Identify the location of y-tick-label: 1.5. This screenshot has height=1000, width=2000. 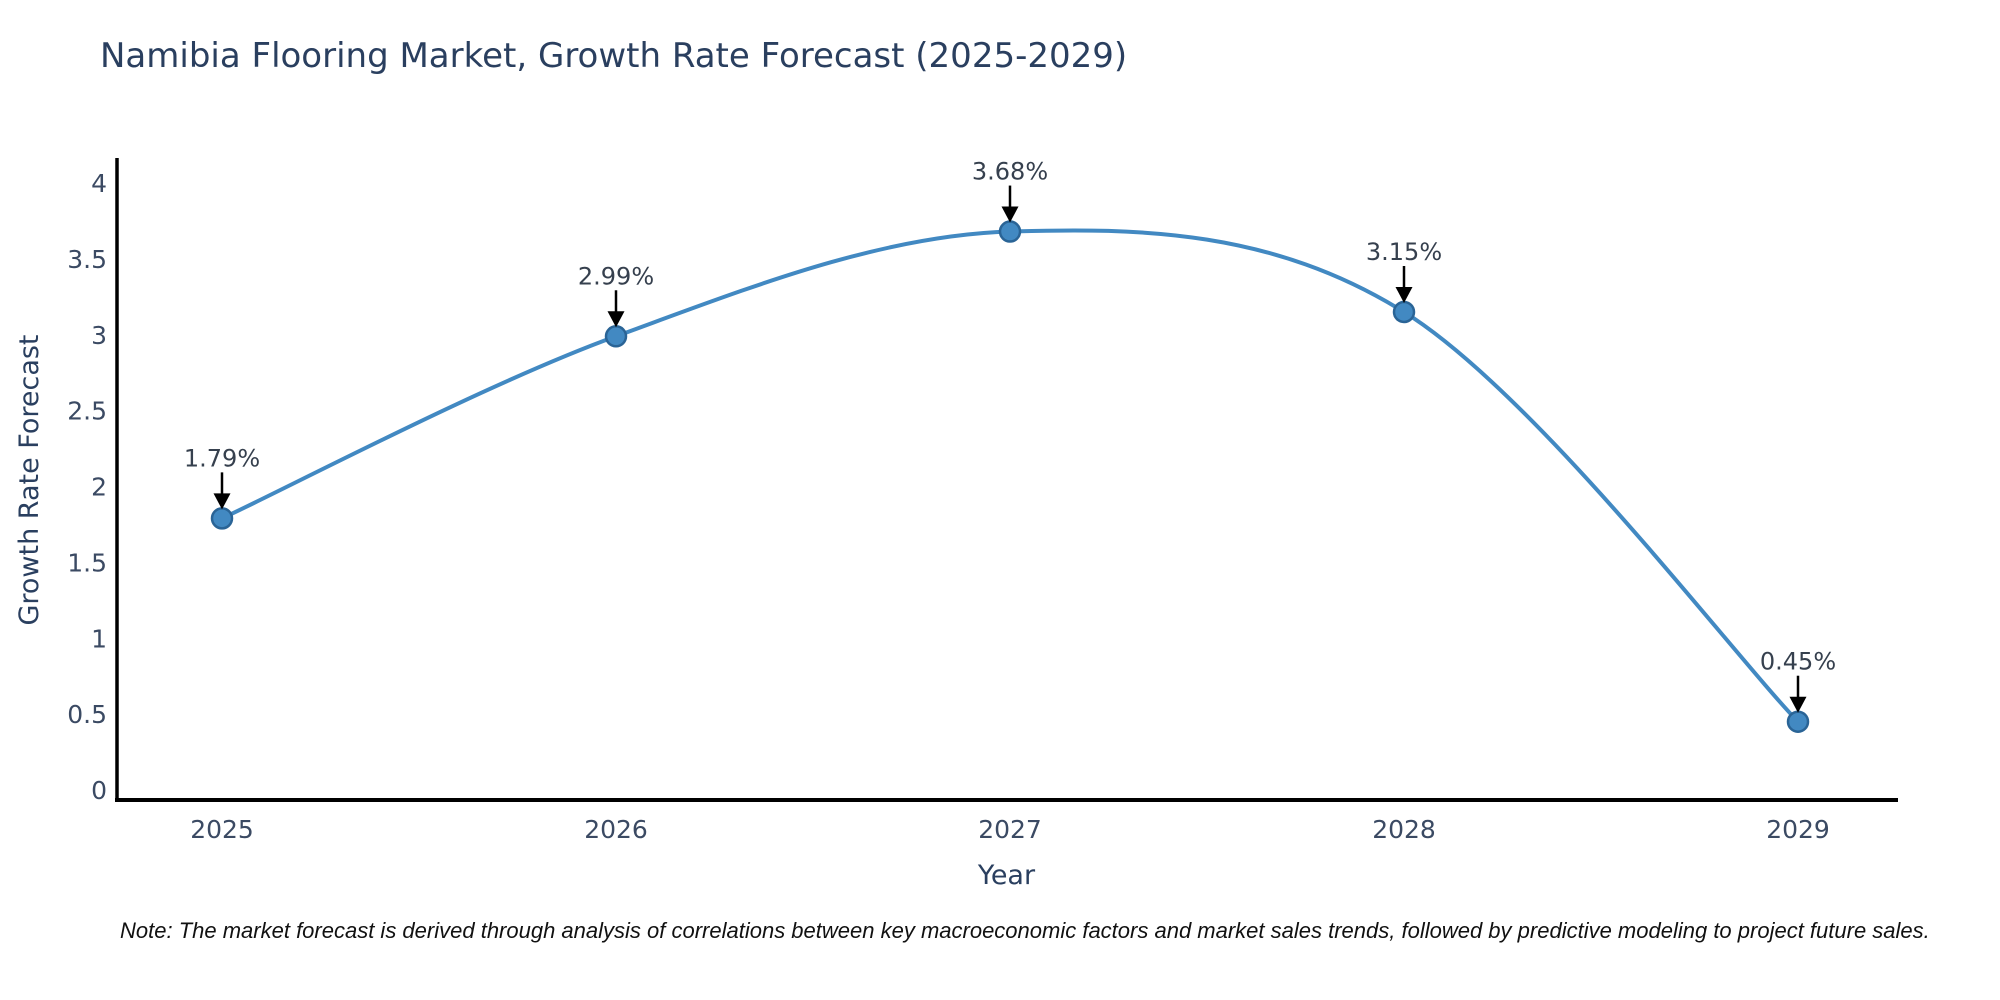
(87, 562).